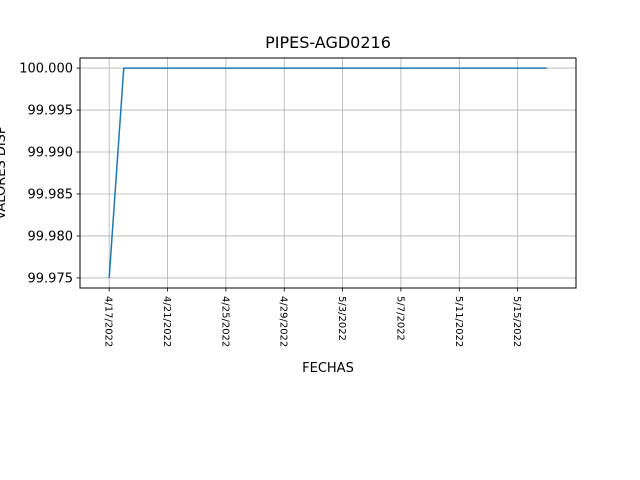 This screenshot has height=480, width=640. I want to click on x-tick-label: 5/15/2022, so click(516, 321).